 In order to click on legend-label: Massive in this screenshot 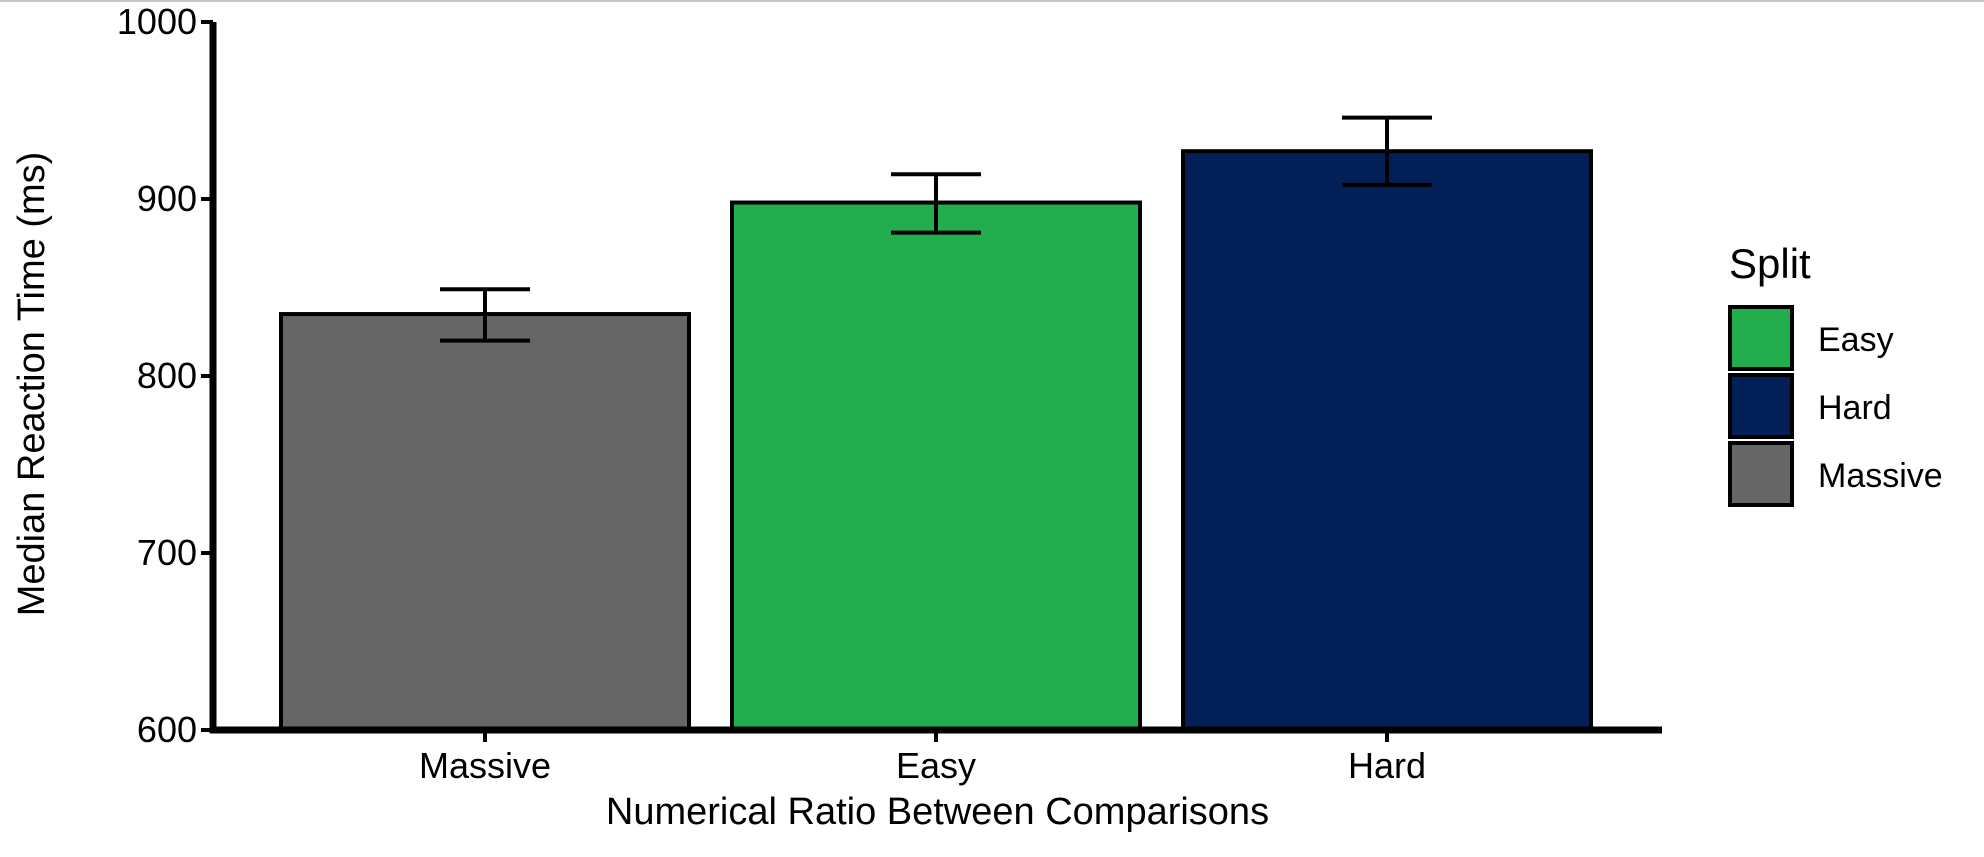, I will do `click(1880, 476)`.